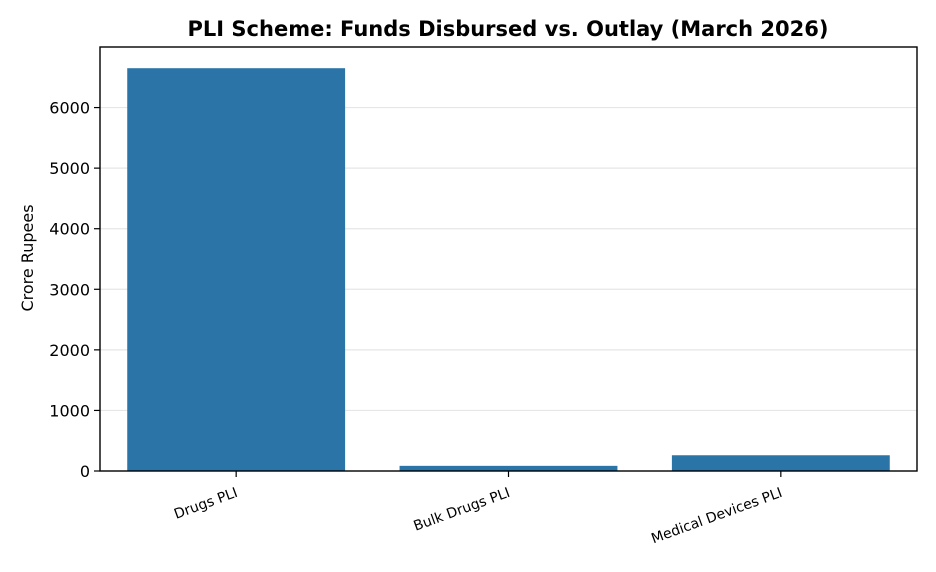  I want to click on y-tick-label: 3000, so click(69, 289).